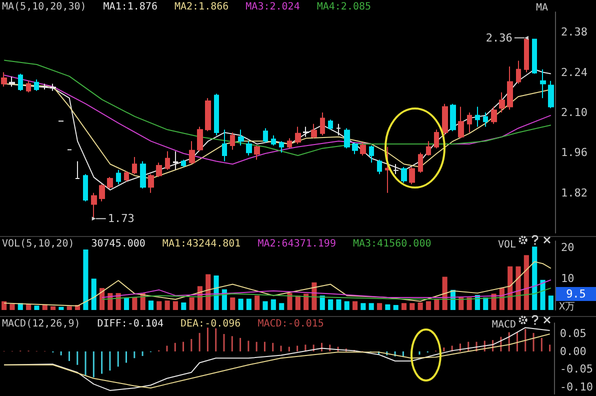  I want to click on y-tick-label: 2.24, so click(574, 72).